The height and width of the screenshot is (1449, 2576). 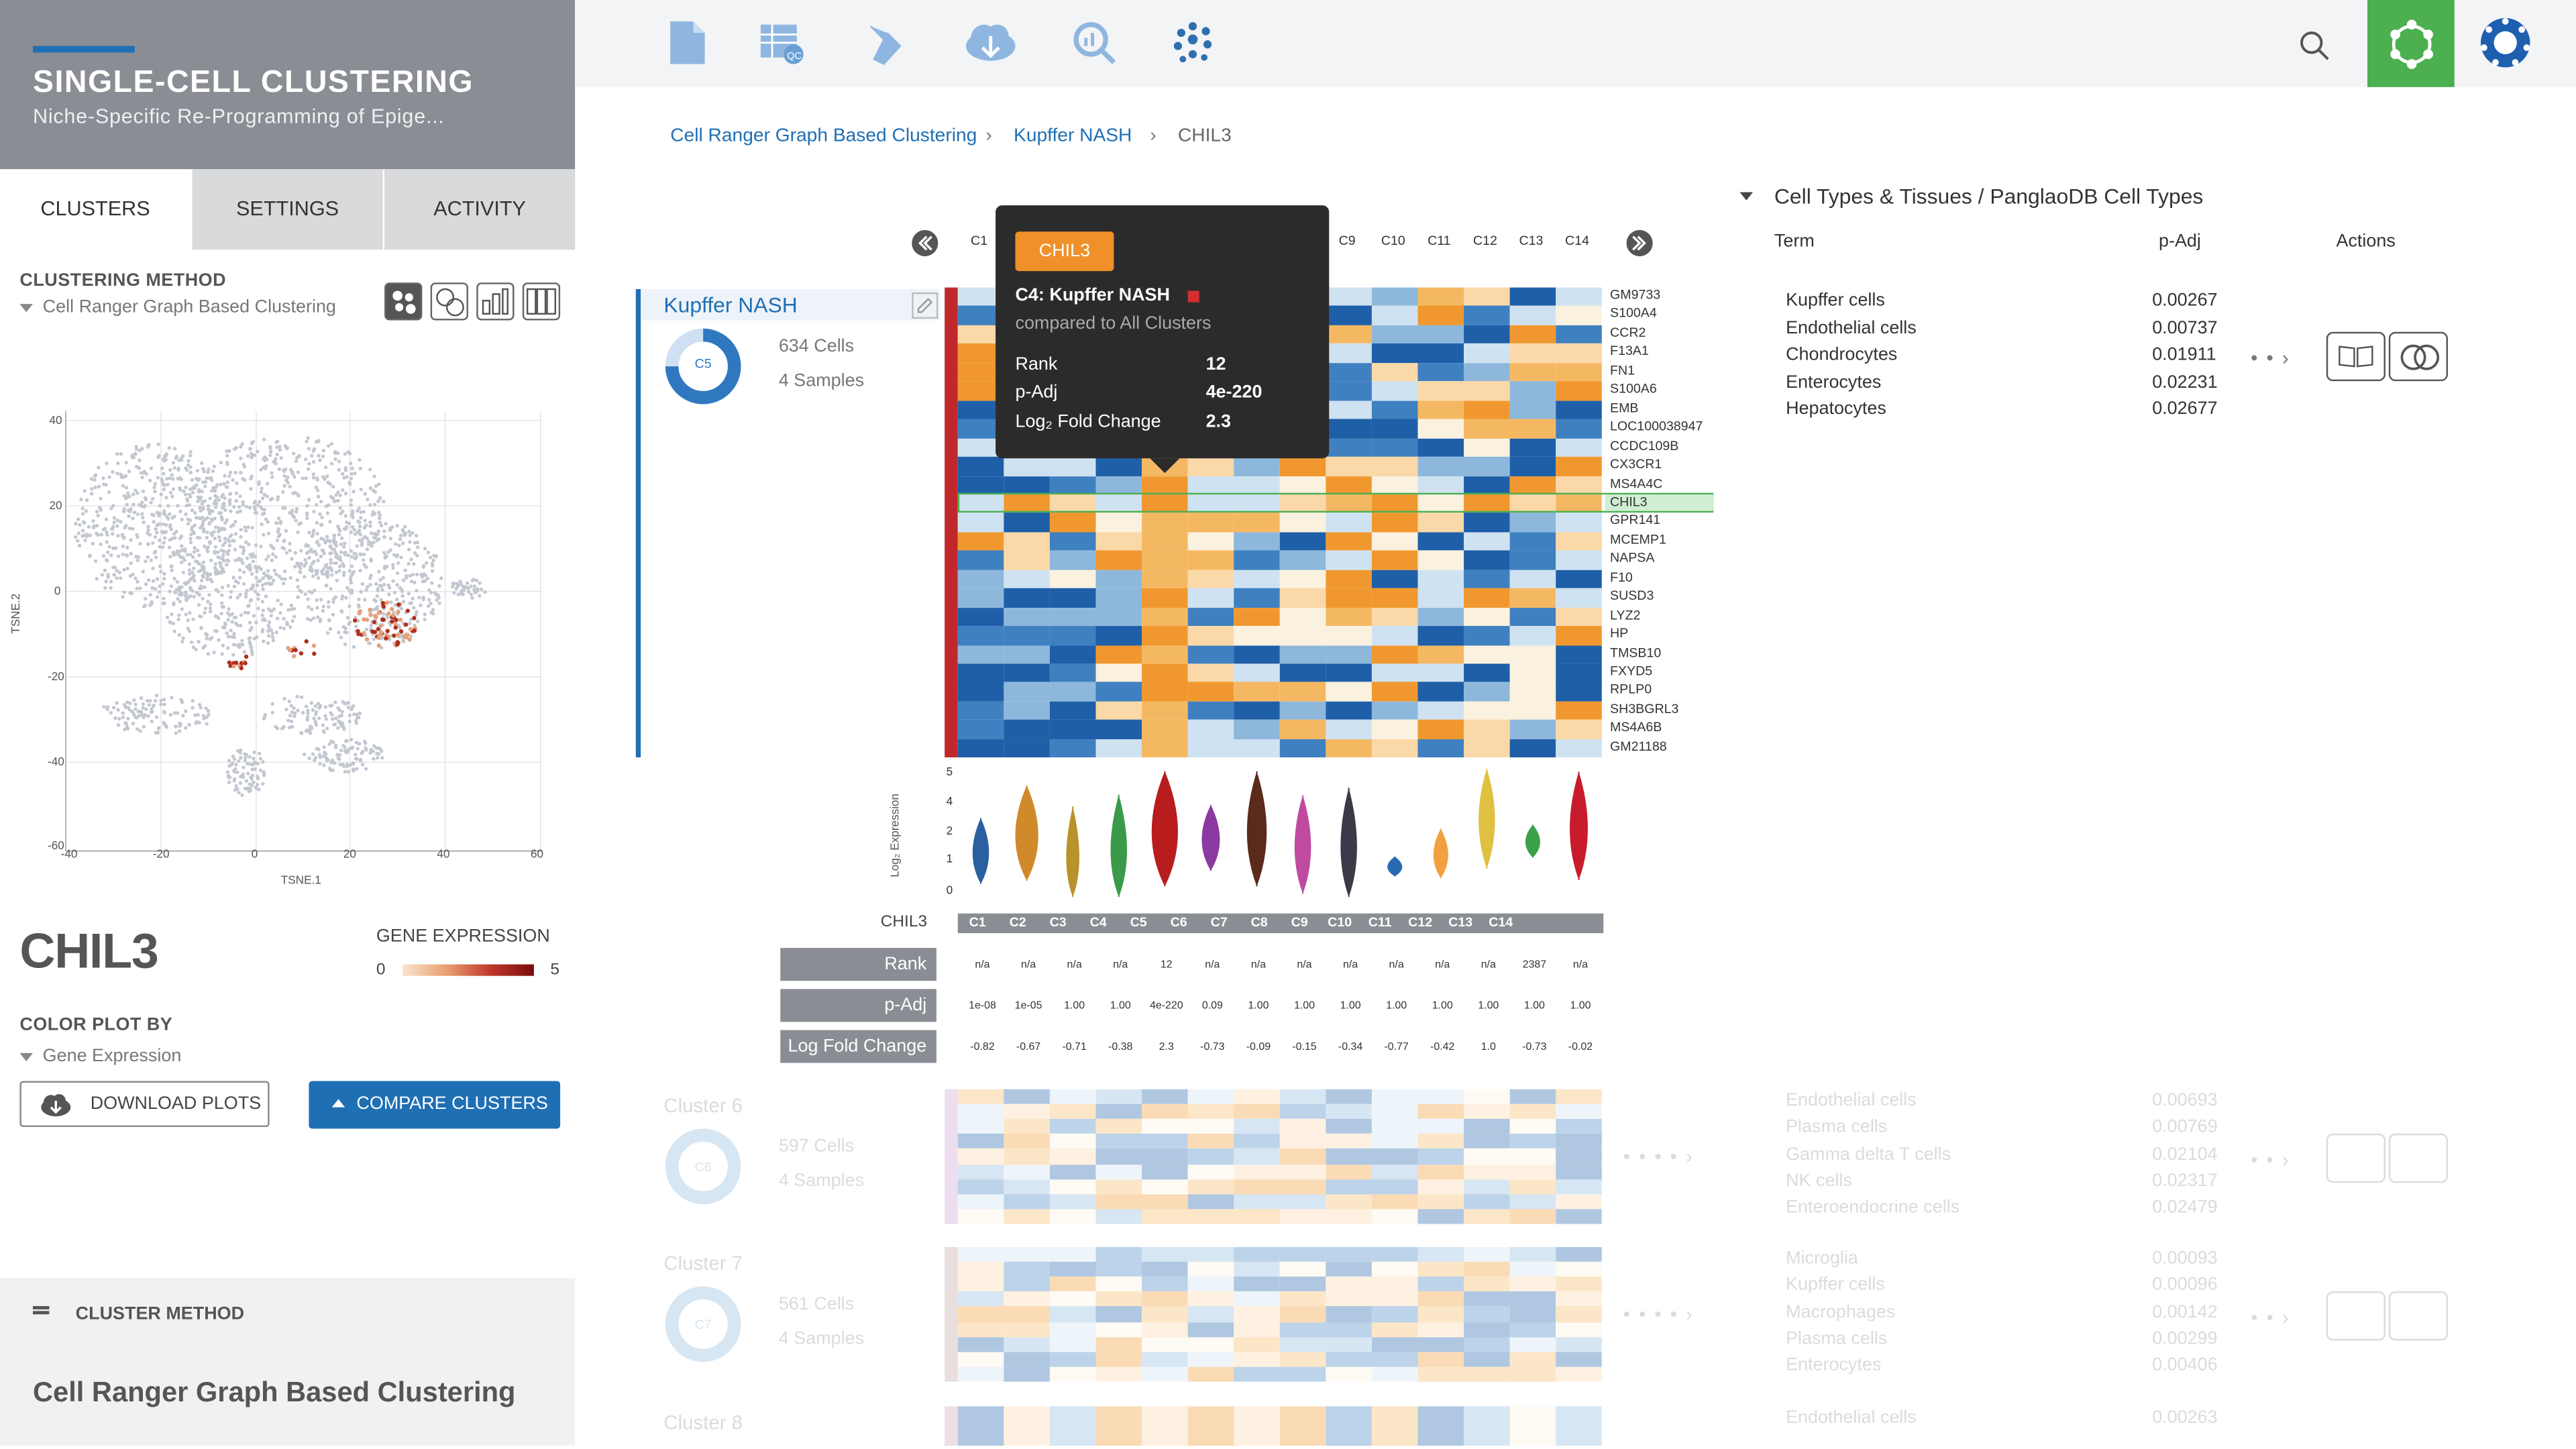 What do you see at coordinates (2314, 46) in the screenshot?
I see `search-icon` at bounding box center [2314, 46].